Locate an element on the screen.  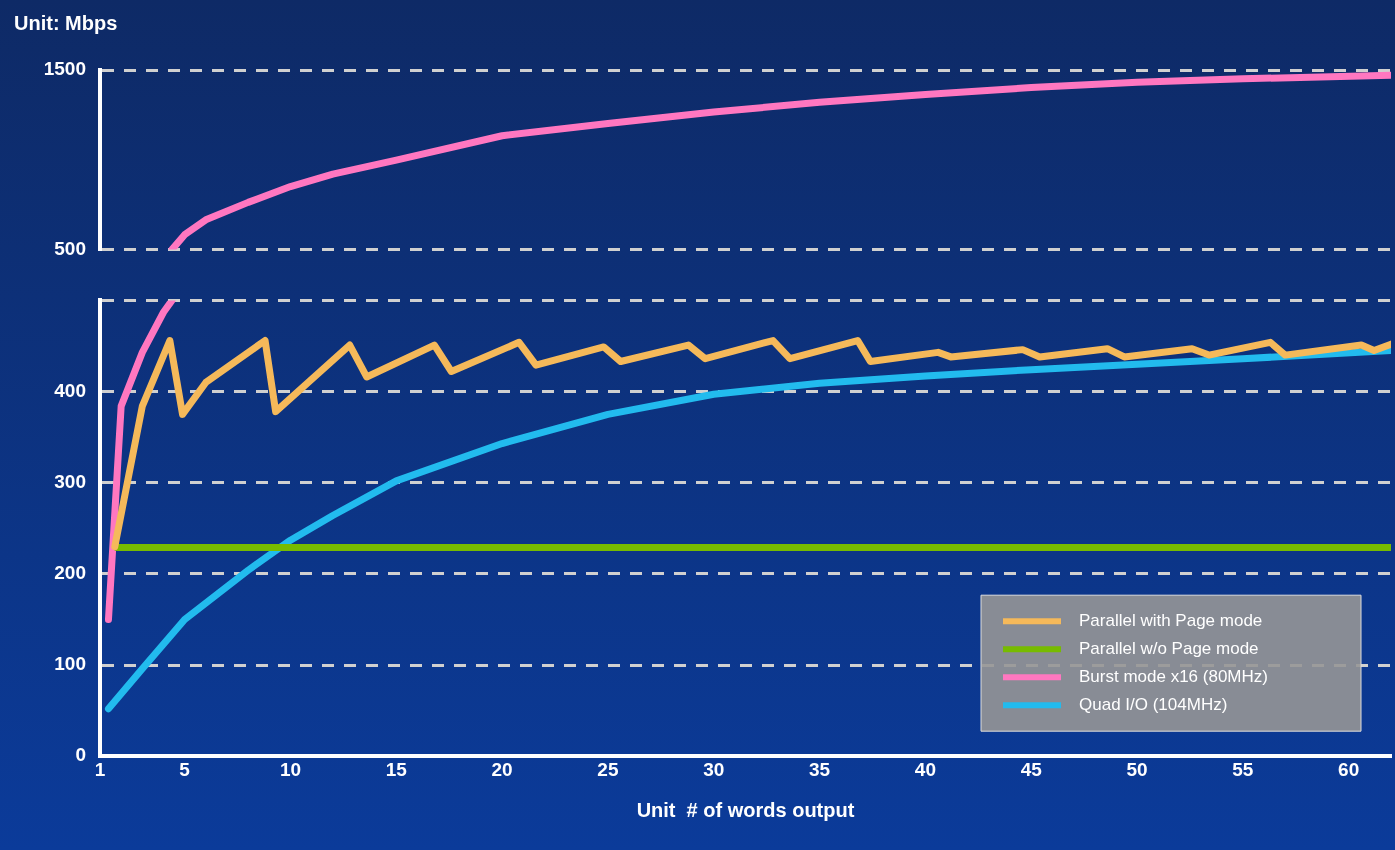
y-tick-label: 0 is located at coordinates (80, 755).